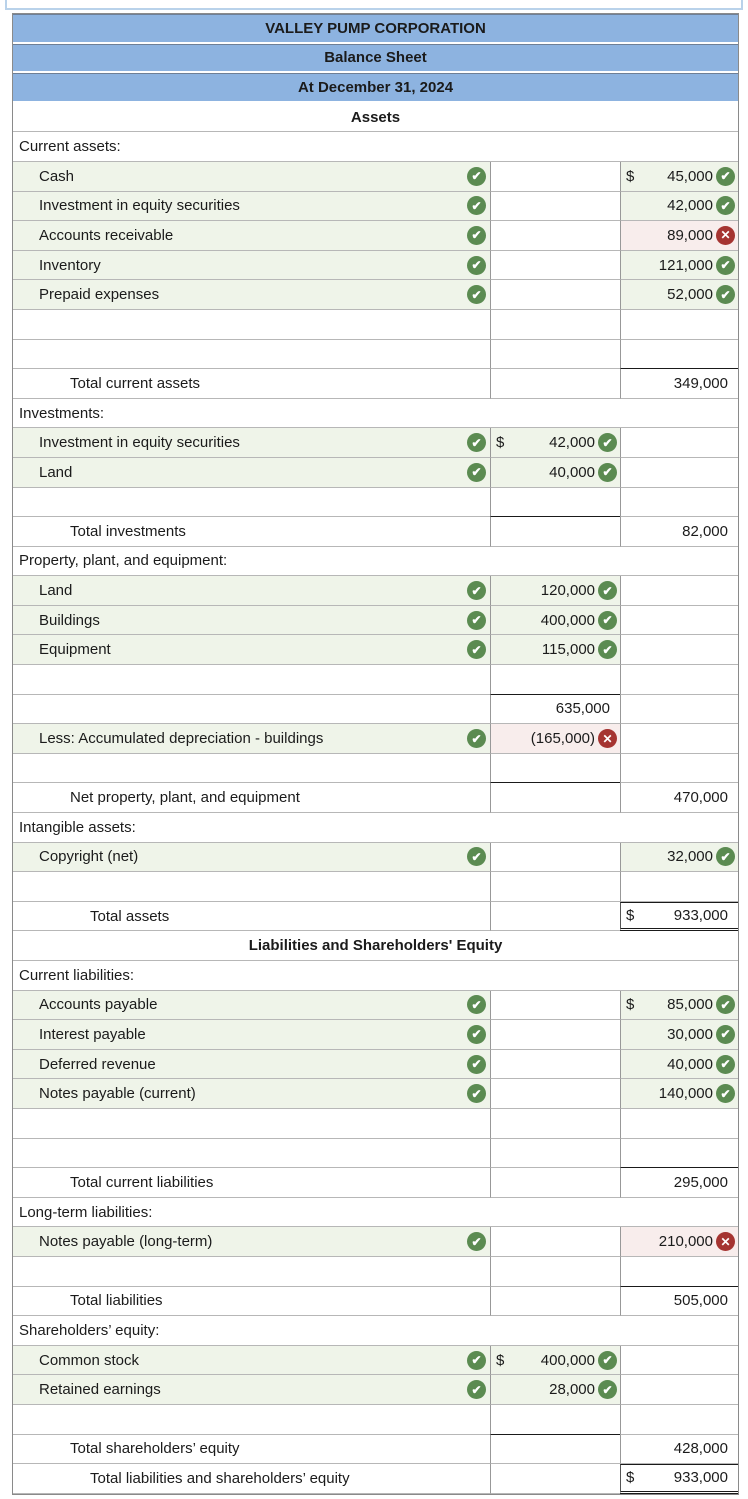  I want to click on amount-value: 470,000, so click(700, 798).